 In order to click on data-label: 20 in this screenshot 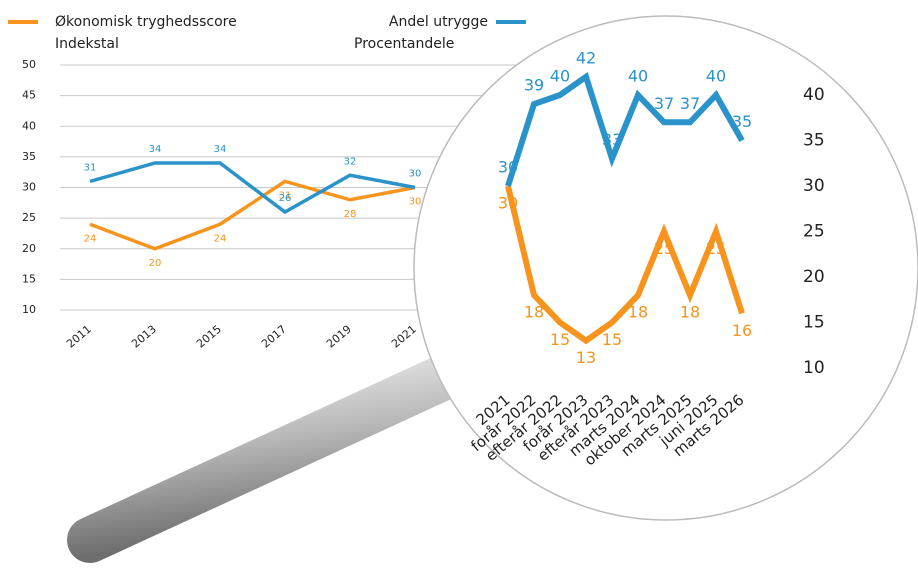, I will do `click(155, 263)`.